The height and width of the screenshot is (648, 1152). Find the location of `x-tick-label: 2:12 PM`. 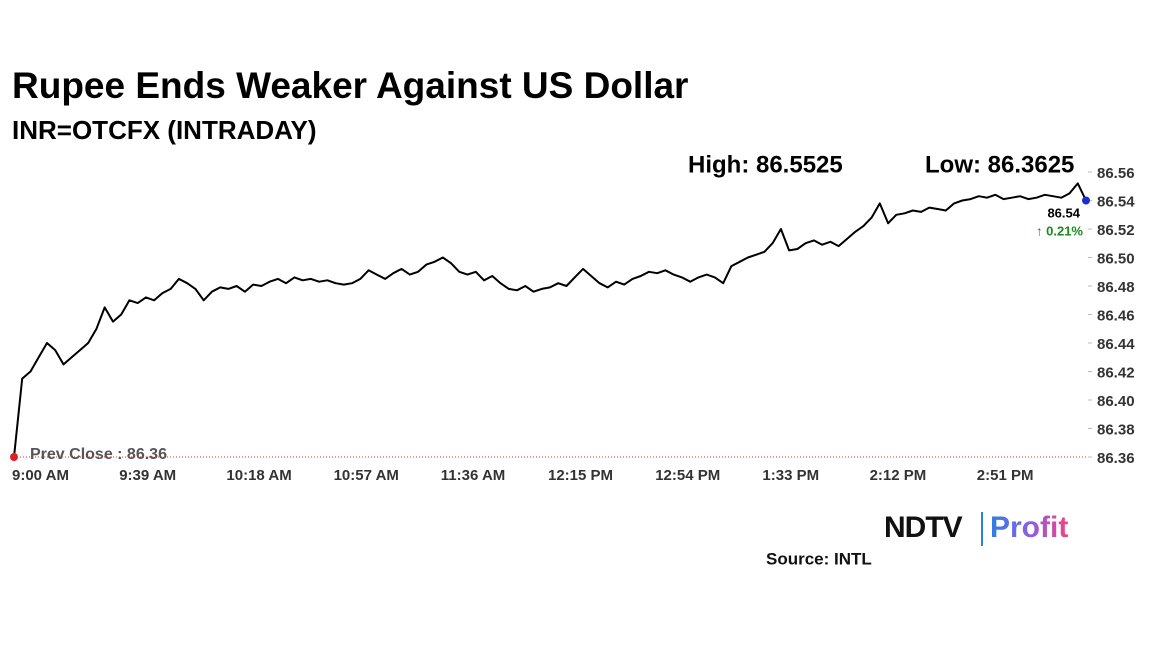

x-tick-label: 2:12 PM is located at coordinates (898, 475).